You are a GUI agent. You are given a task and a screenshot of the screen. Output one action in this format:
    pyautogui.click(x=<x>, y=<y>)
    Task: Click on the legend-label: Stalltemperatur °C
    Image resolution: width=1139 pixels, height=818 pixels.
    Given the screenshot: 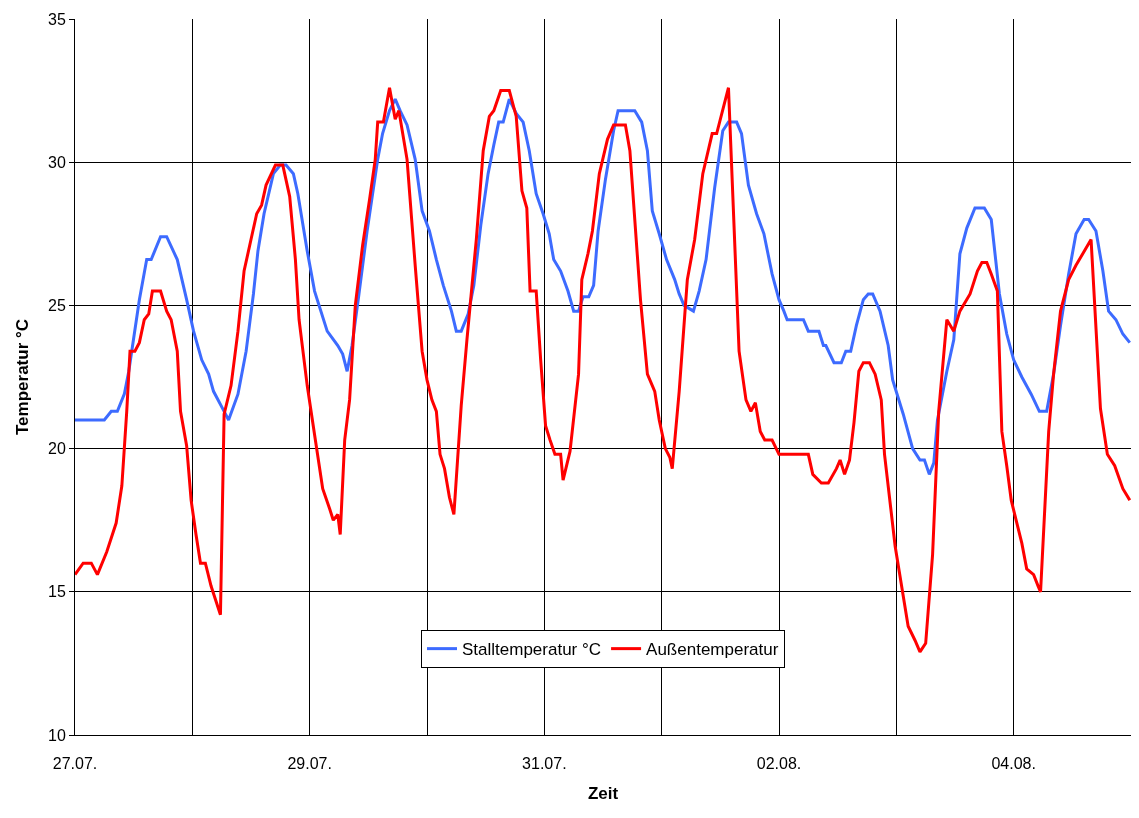 What is the action you would take?
    pyautogui.click(x=532, y=650)
    